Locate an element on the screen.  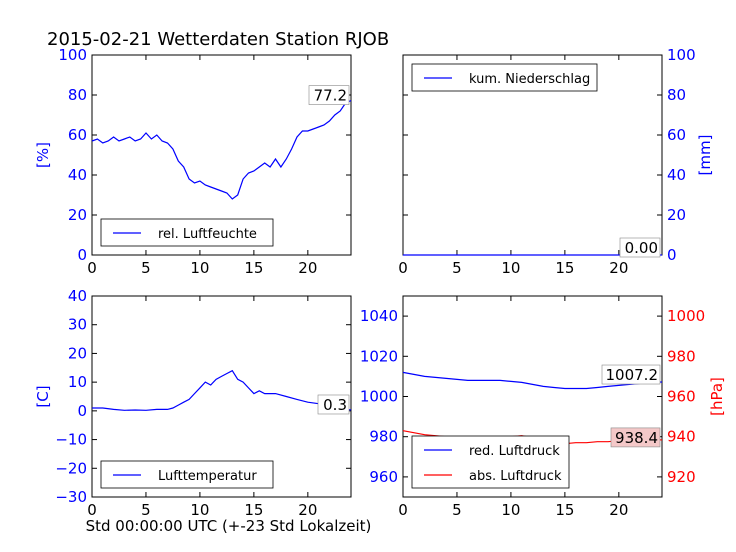
y2-tick-label: 940 is located at coordinates (681, 437).